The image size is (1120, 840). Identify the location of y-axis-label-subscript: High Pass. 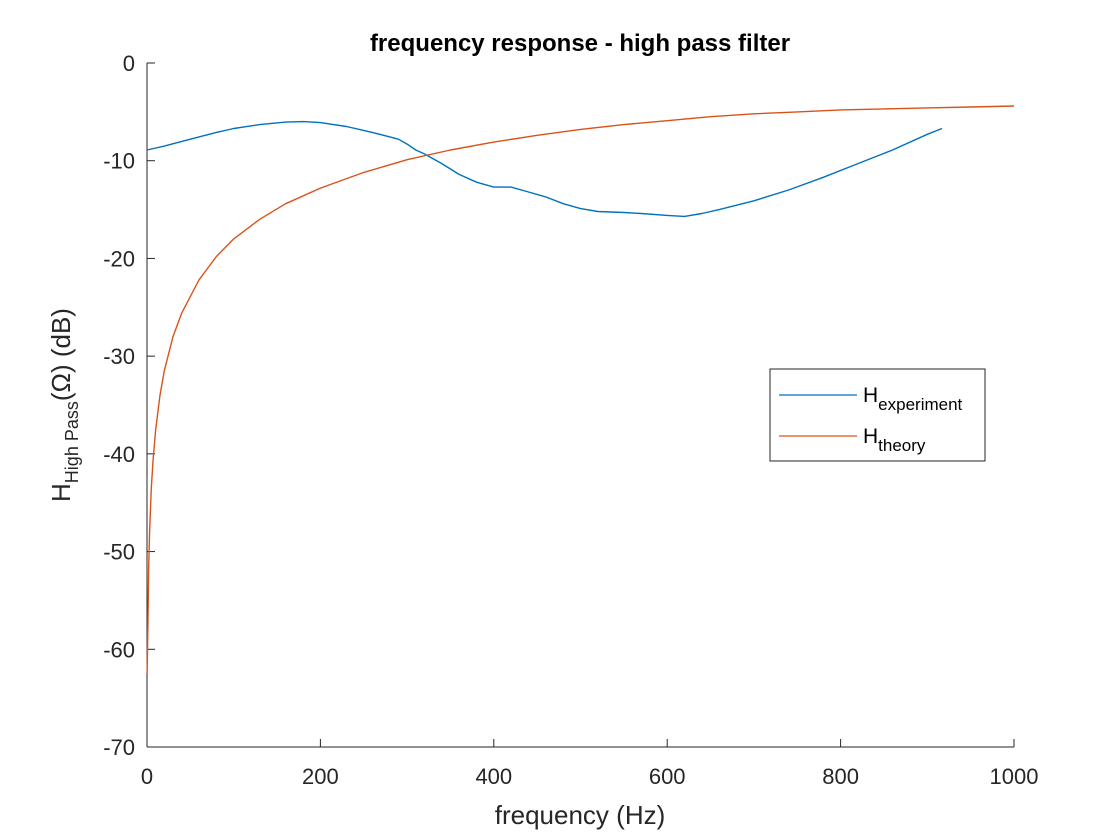
(72, 442).